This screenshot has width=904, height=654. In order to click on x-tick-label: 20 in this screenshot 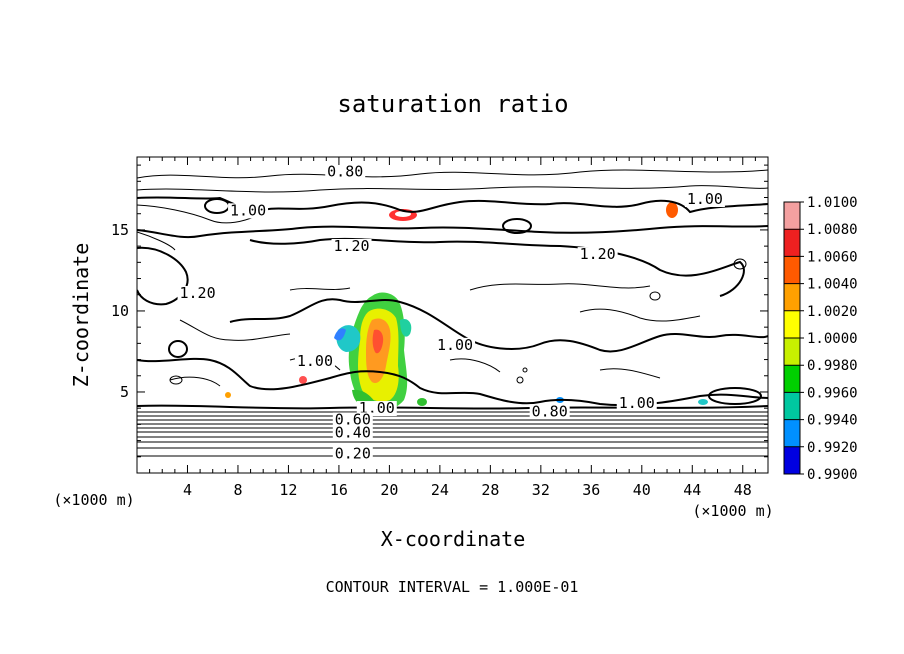, I will do `click(389, 490)`.